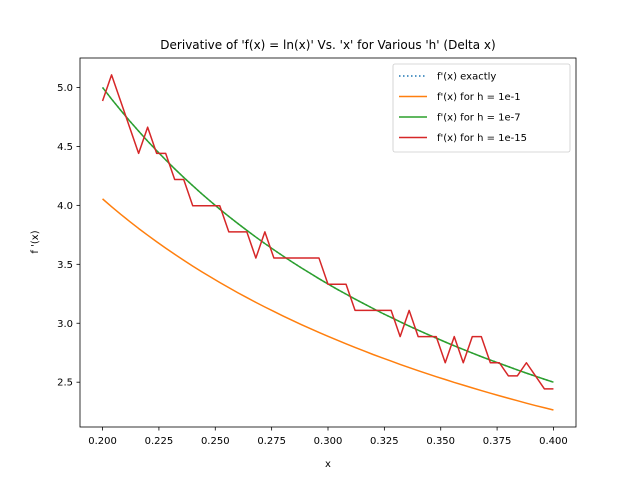 The image size is (640, 480). Describe the element at coordinates (65, 206) in the screenshot. I see `y-tick-label: 4.0` at that location.